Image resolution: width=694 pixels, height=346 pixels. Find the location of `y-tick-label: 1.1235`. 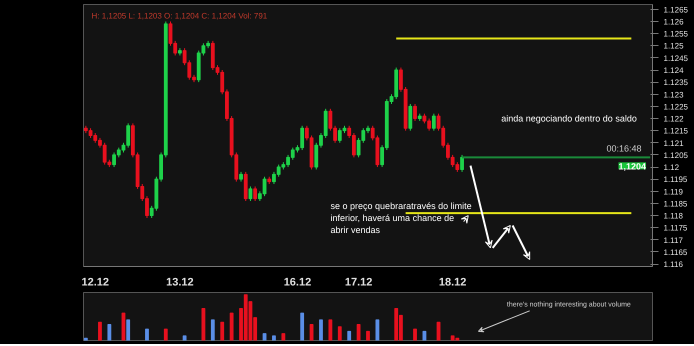

y-tick-label: 1.1235 is located at coordinates (676, 83).